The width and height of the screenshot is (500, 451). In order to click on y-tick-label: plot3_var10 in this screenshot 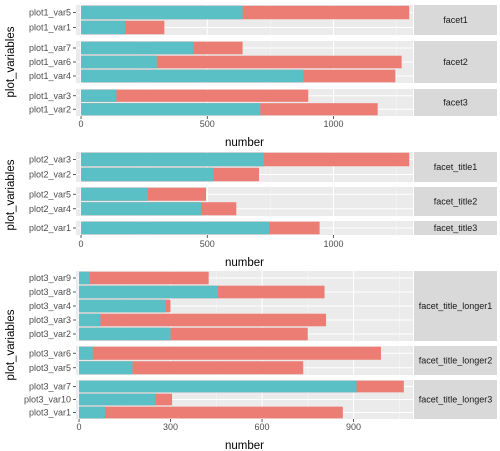, I will do `click(47, 400)`.